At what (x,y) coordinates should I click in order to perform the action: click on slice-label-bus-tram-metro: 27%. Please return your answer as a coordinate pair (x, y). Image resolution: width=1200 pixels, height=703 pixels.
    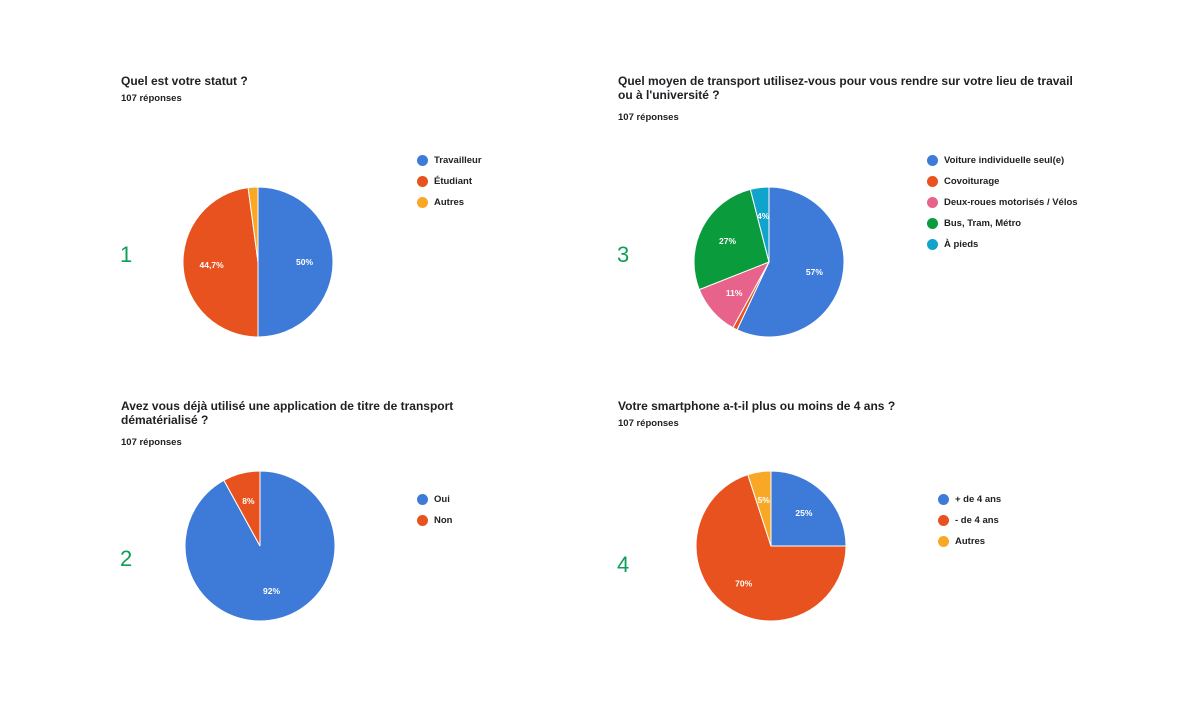
    Looking at the image, I should click on (727, 241).